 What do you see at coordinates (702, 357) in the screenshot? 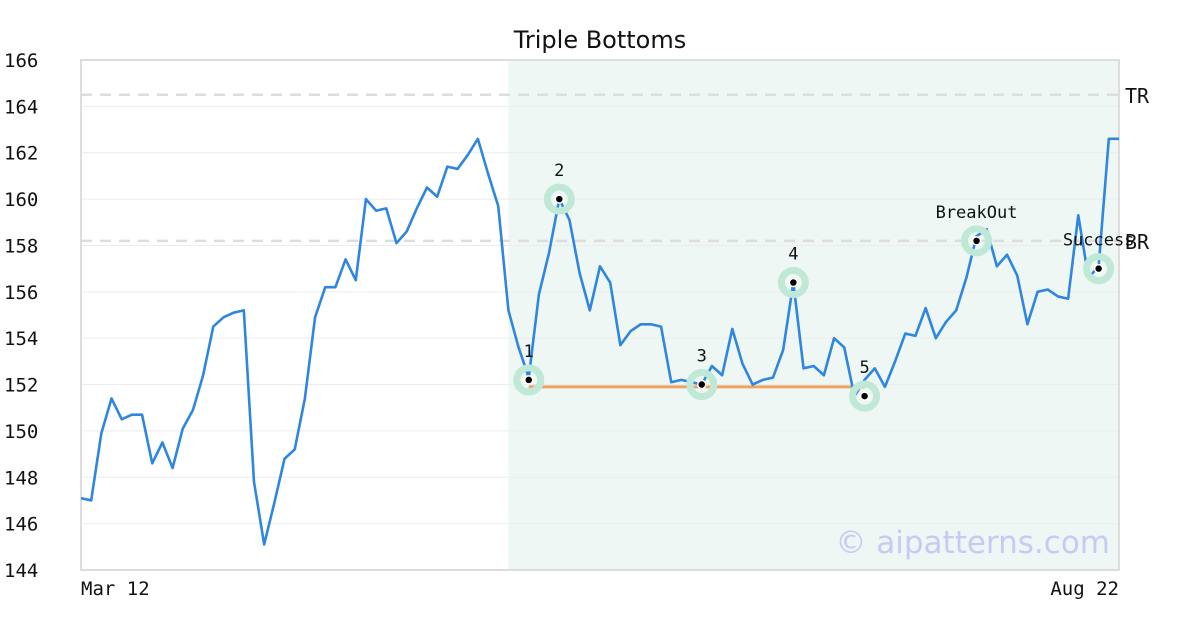
I see `annotation-label: 3` at bounding box center [702, 357].